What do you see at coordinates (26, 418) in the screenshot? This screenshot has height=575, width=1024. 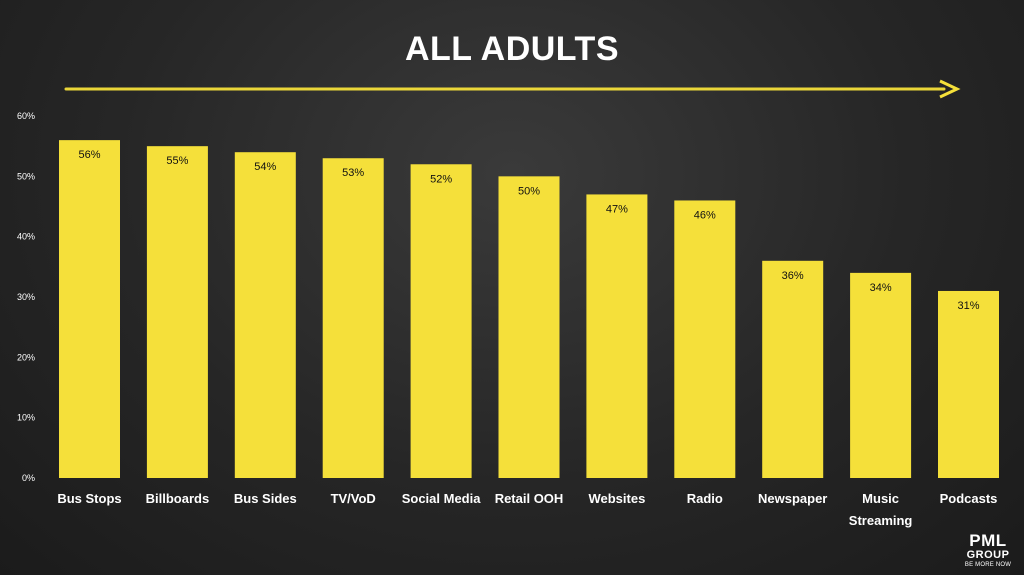 I see `y-tick-label: 10%` at bounding box center [26, 418].